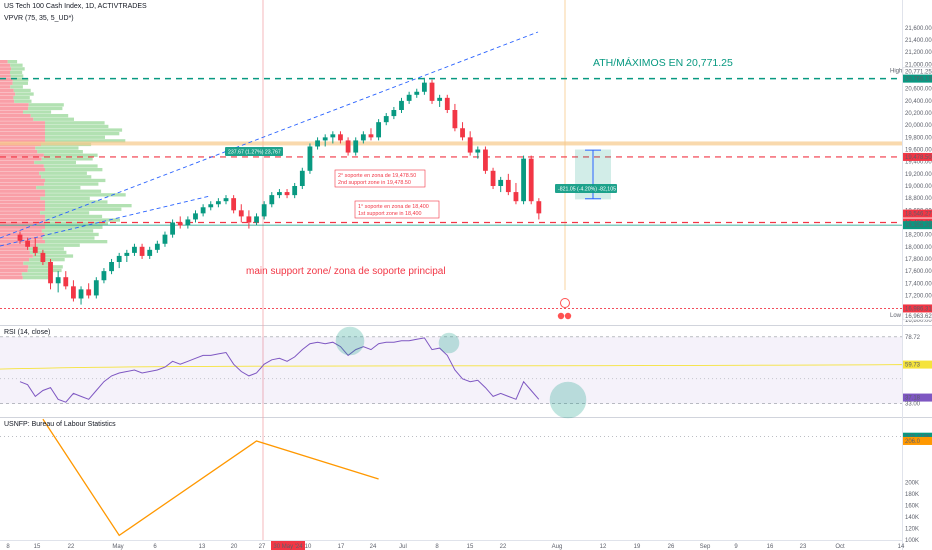 This screenshot has height=550, width=932. Describe the element at coordinates (705, 547) in the screenshot. I see `time-tick-label: Sep` at that location.